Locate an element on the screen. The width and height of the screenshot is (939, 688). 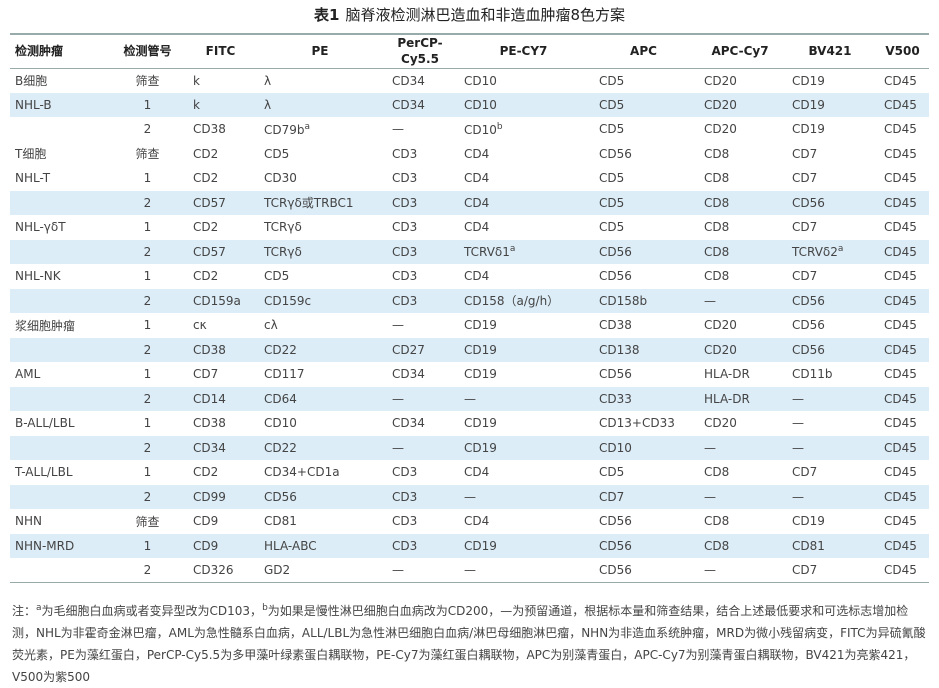
column-header: APC is located at coordinates (643, 51).